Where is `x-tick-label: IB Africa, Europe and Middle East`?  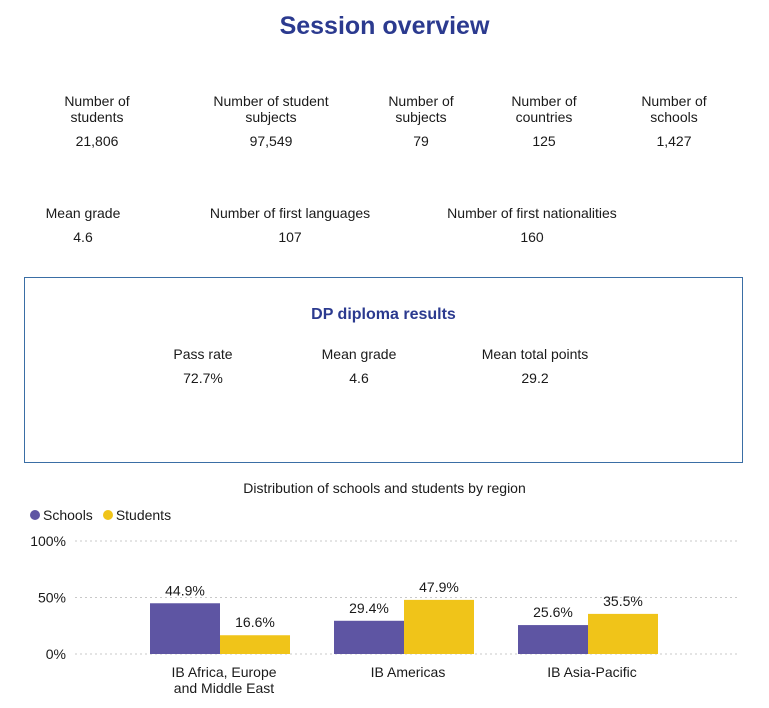 x-tick-label: IB Africa, Europe and Middle East is located at coordinates (223, 680).